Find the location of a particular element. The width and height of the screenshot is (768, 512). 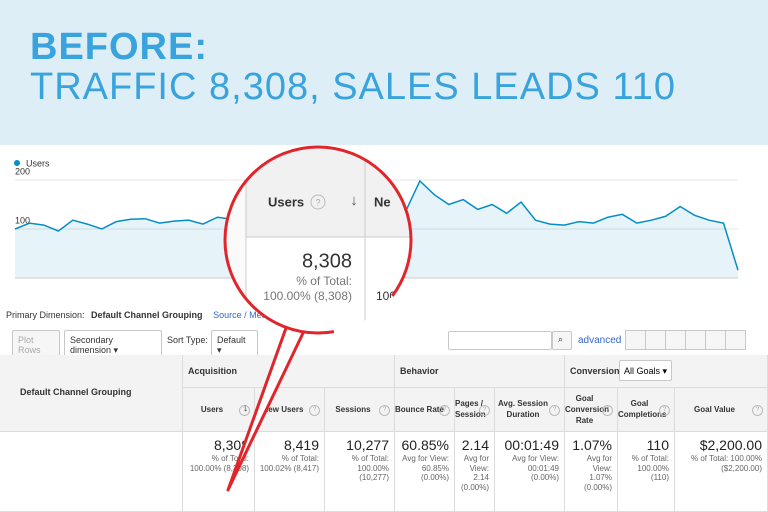

callout-pointer is located at coordinates (266, 409).